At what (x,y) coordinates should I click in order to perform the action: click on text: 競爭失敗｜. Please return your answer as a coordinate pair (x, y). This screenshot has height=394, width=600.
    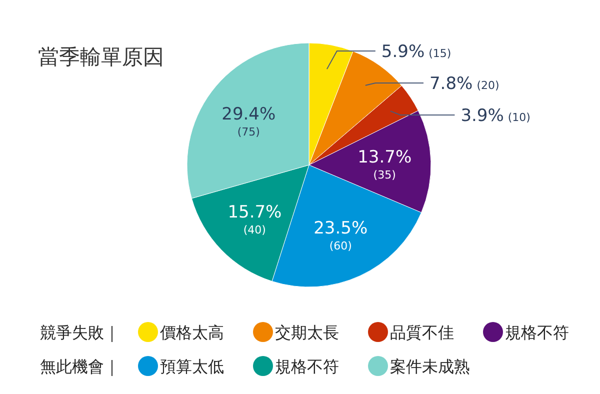
    Looking at the image, I should click on (80, 332).